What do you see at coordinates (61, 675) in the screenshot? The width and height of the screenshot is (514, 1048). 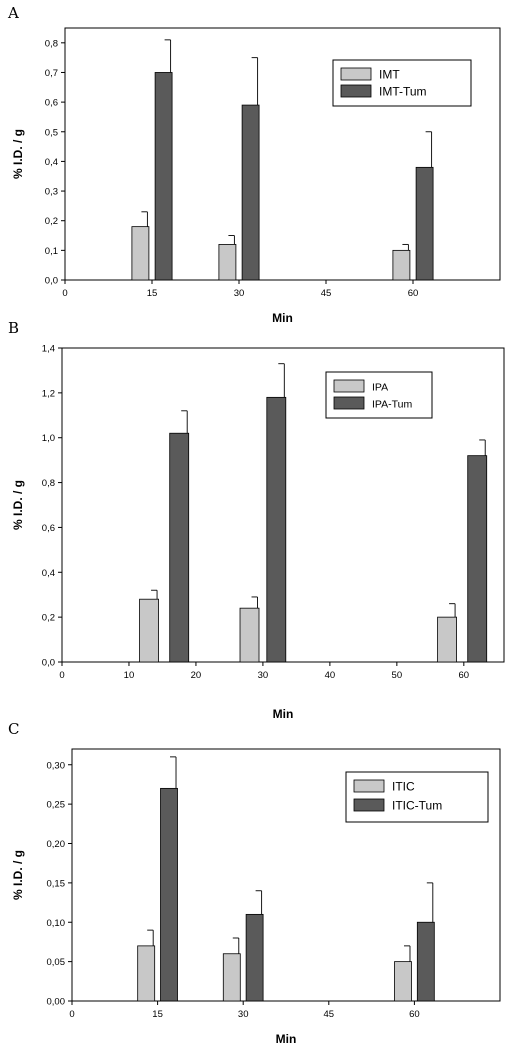 I see `x-tick-label-b: 0` at bounding box center [61, 675].